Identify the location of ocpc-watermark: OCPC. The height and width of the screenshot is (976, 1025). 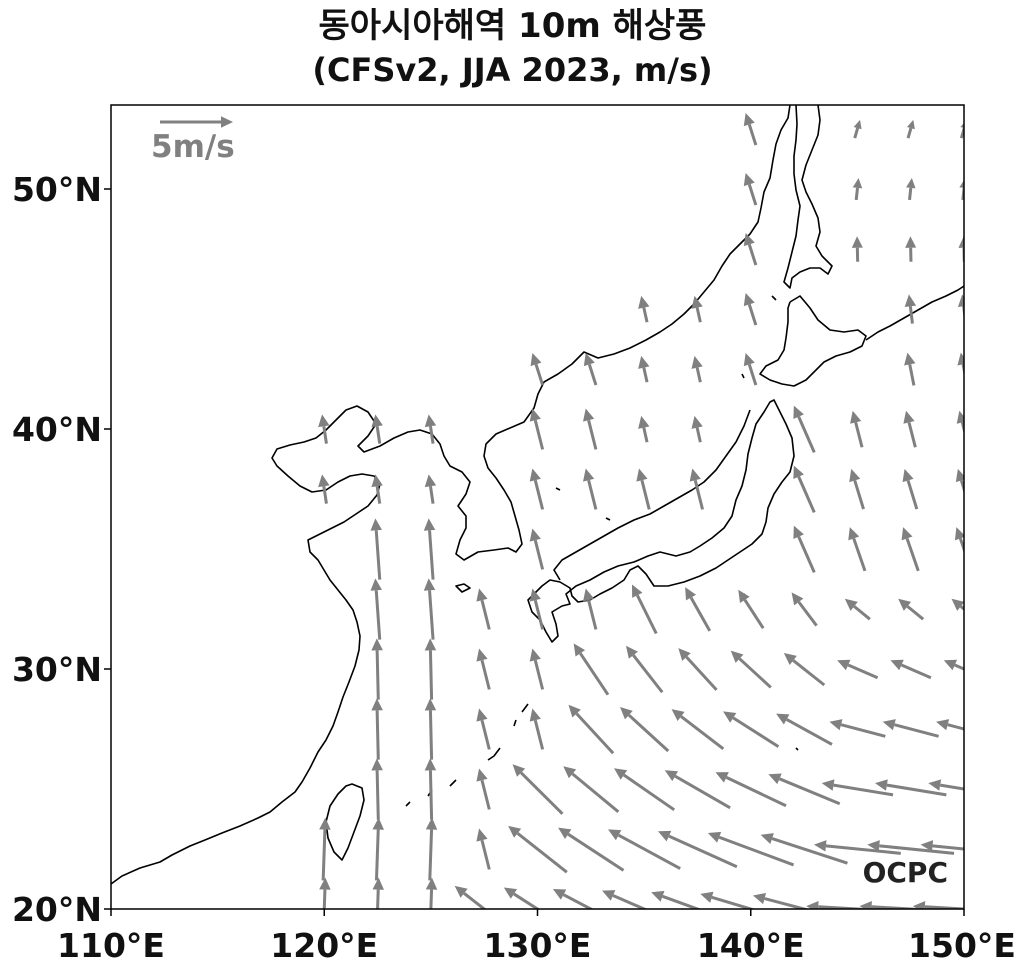
(905, 872).